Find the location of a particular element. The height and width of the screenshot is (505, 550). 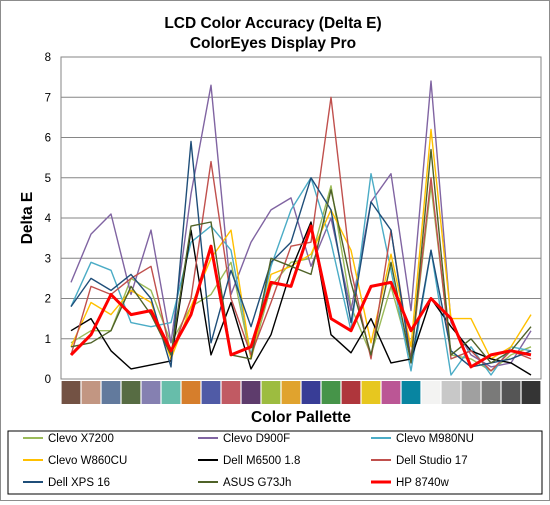

y-tick-label: 1 is located at coordinates (48, 340).